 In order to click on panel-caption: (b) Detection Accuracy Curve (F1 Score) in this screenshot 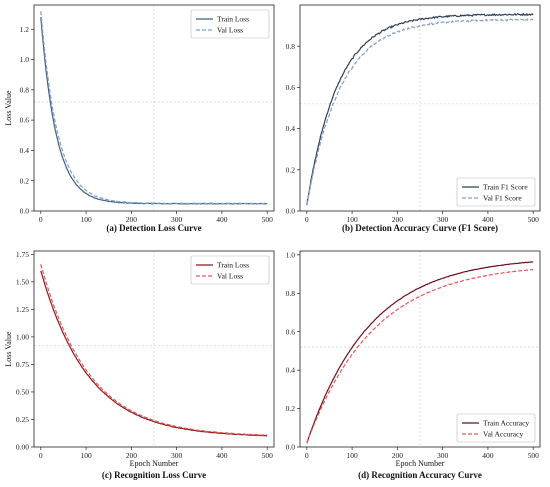, I will do `click(420, 228)`.